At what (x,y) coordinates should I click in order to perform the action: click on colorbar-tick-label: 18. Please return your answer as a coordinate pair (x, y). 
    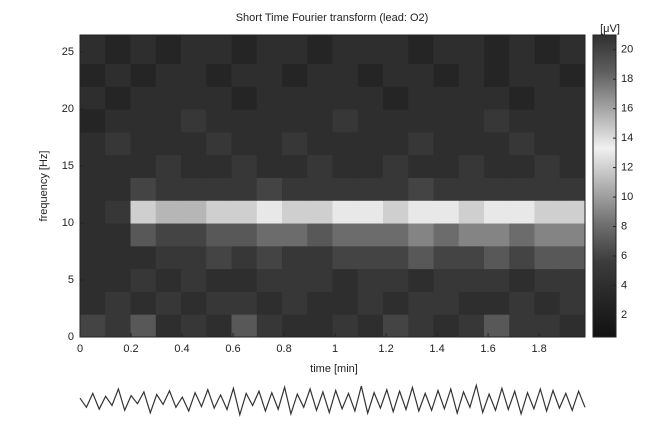
    Looking at the image, I should click on (627, 79).